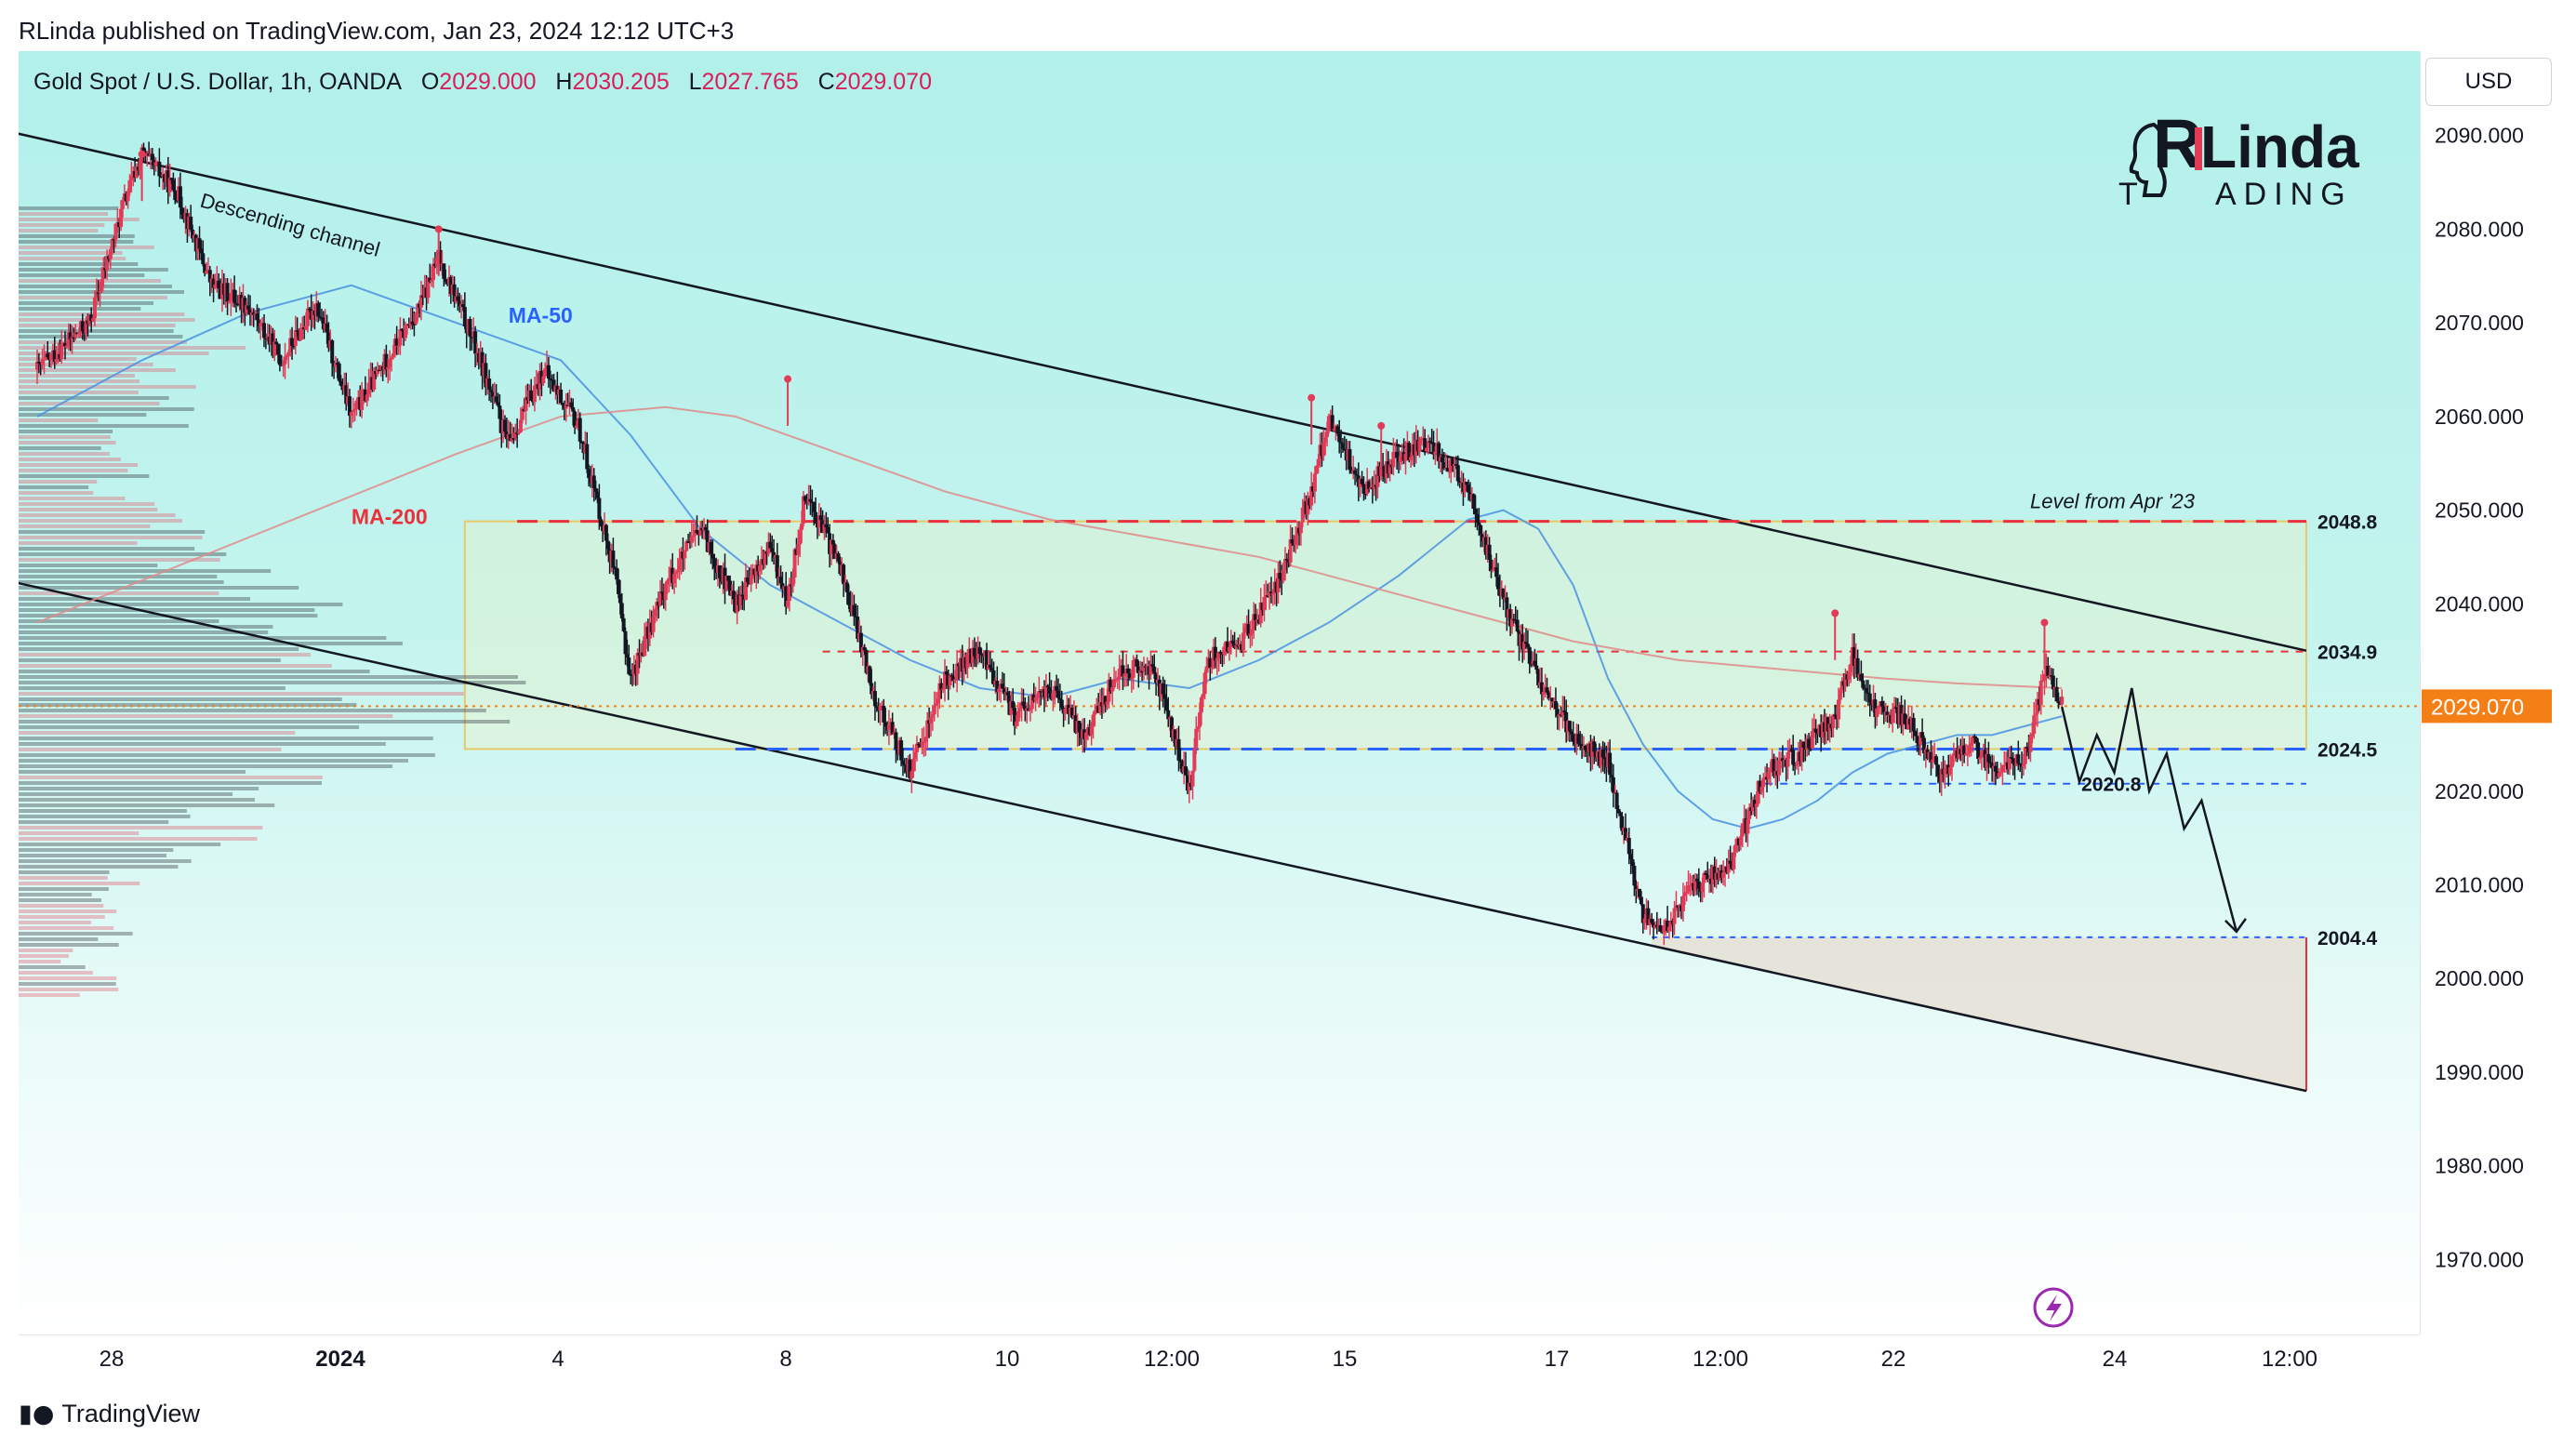 Image resolution: width=2576 pixels, height=1447 pixels. What do you see at coordinates (2111, 786) in the screenshot?
I see `level-label-2020.8: 2020.8` at bounding box center [2111, 786].